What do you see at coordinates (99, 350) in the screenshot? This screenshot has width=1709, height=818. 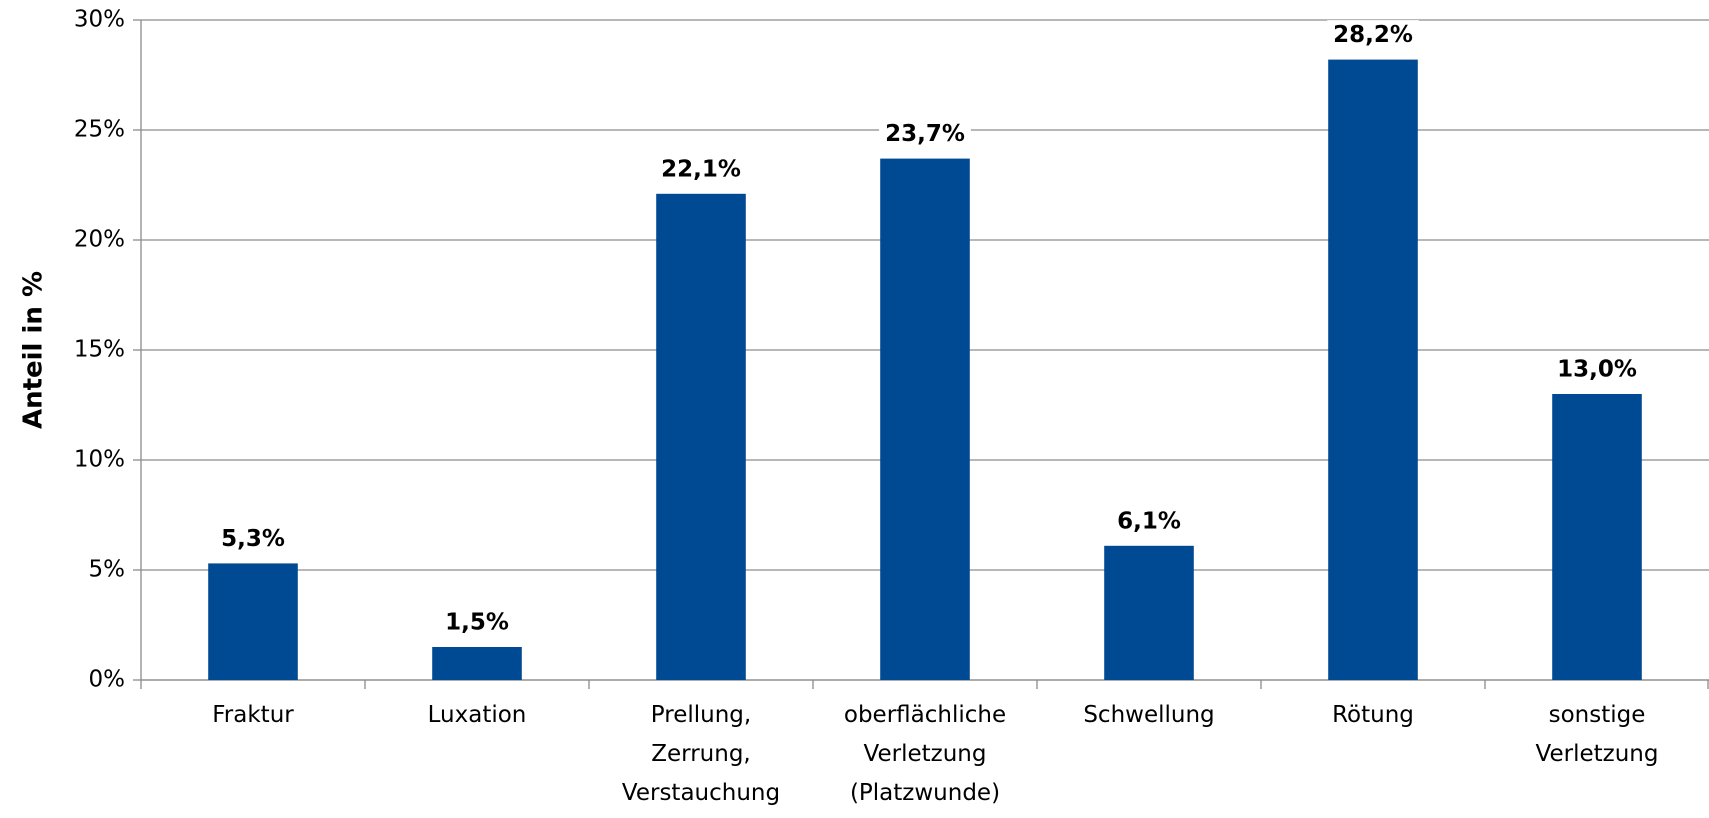 I see `y-tick-label: 15%` at bounding box center [99, 350].